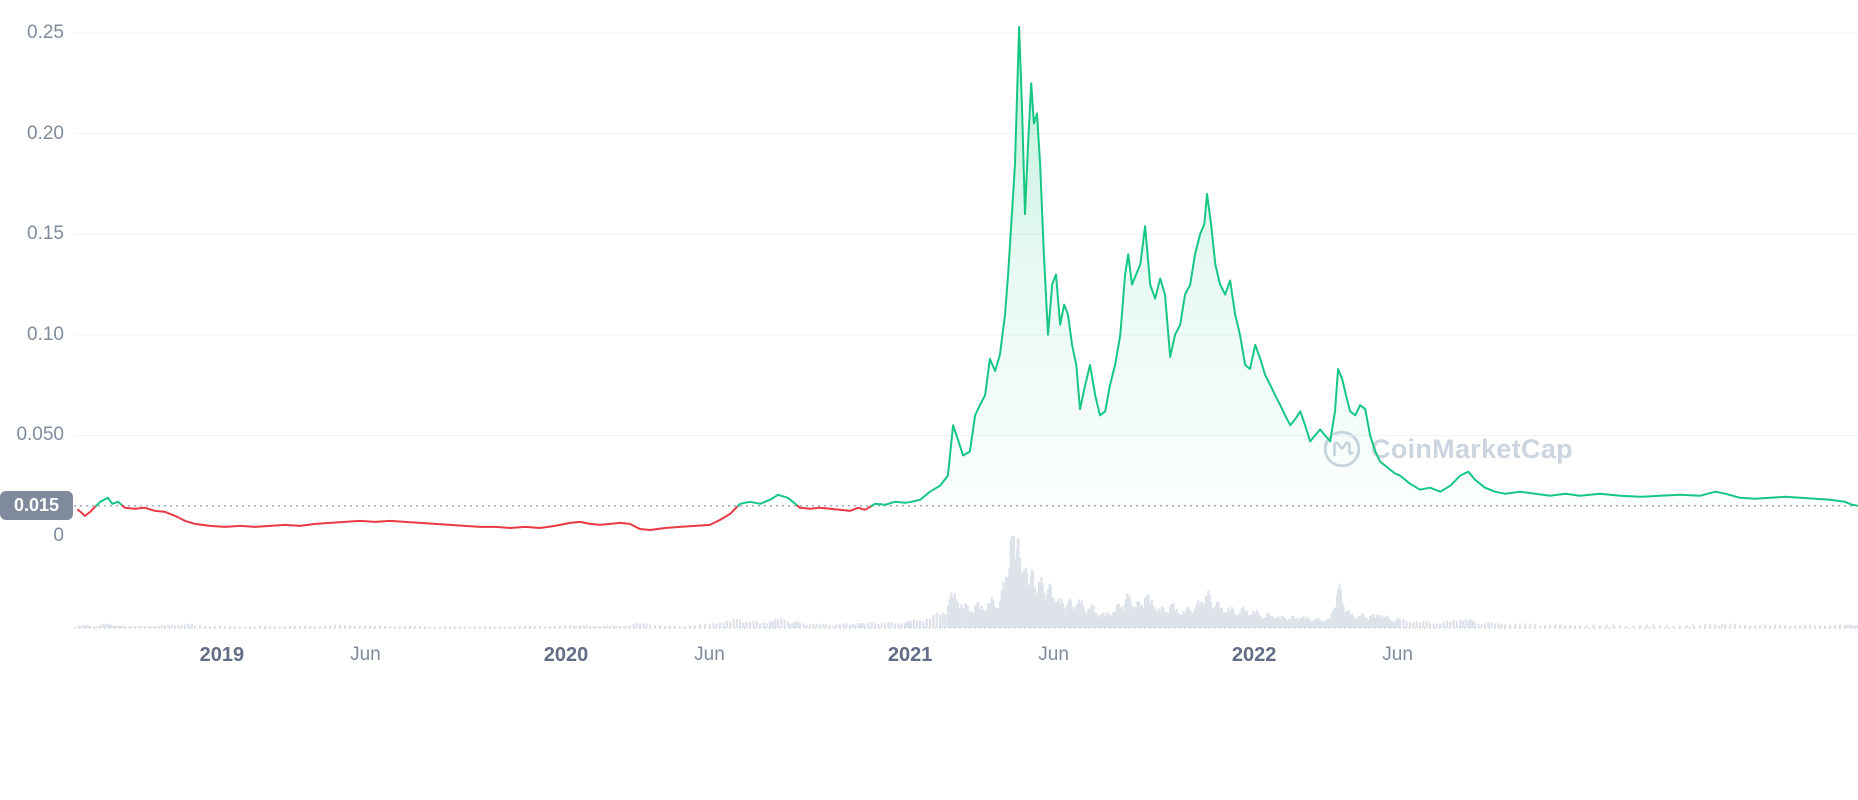  Describe the element at coordinates (40, 435) in the screenshot. I see `y-axis-label: 0.050` at that location.